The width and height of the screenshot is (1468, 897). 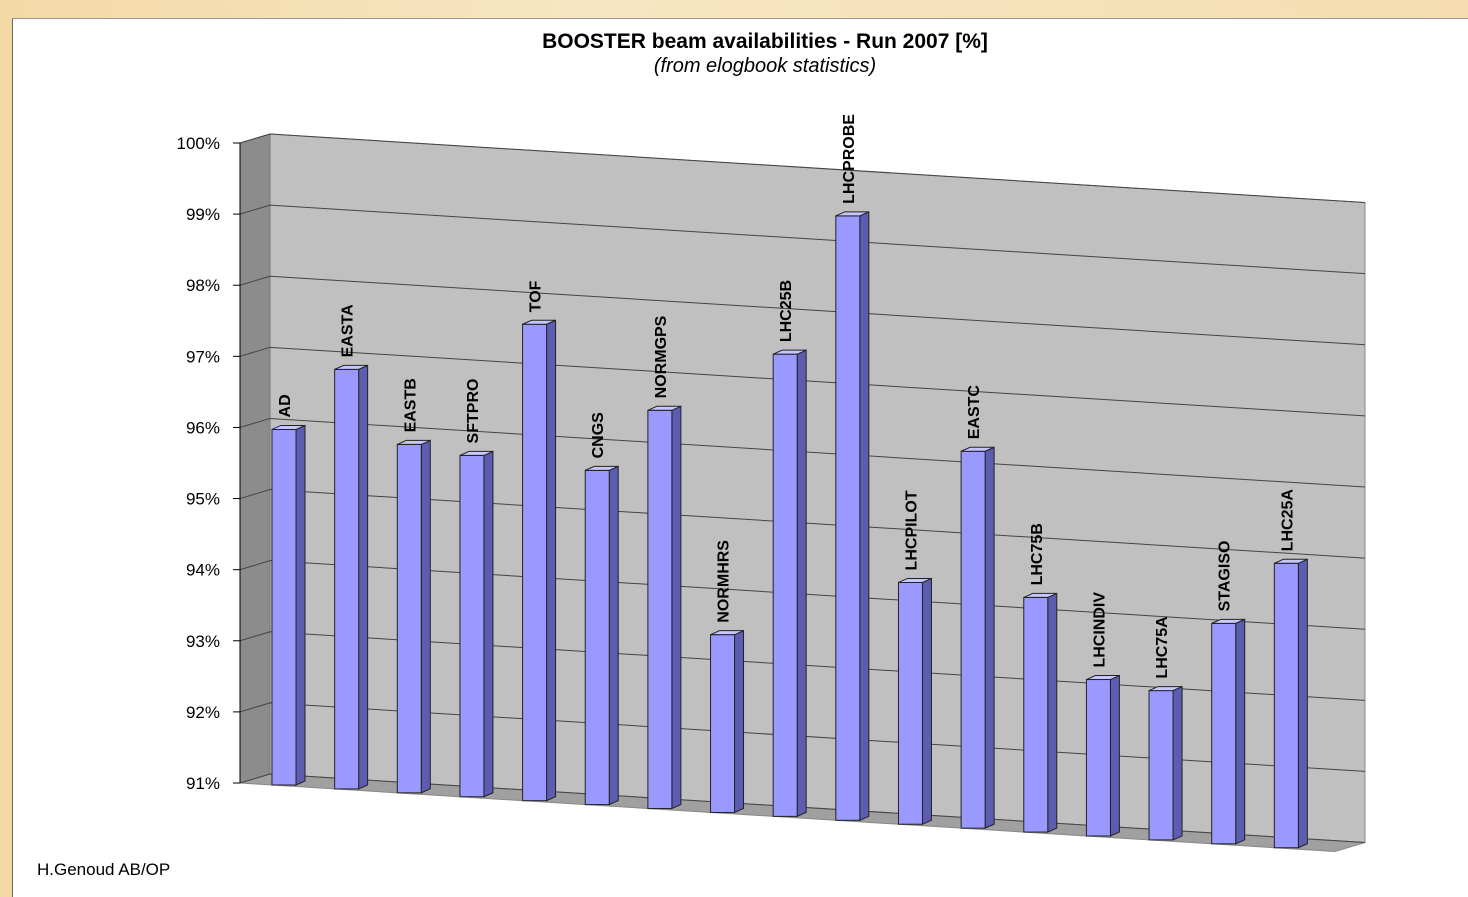 I want to click on bar-eastc, so click(x=977, y=637).